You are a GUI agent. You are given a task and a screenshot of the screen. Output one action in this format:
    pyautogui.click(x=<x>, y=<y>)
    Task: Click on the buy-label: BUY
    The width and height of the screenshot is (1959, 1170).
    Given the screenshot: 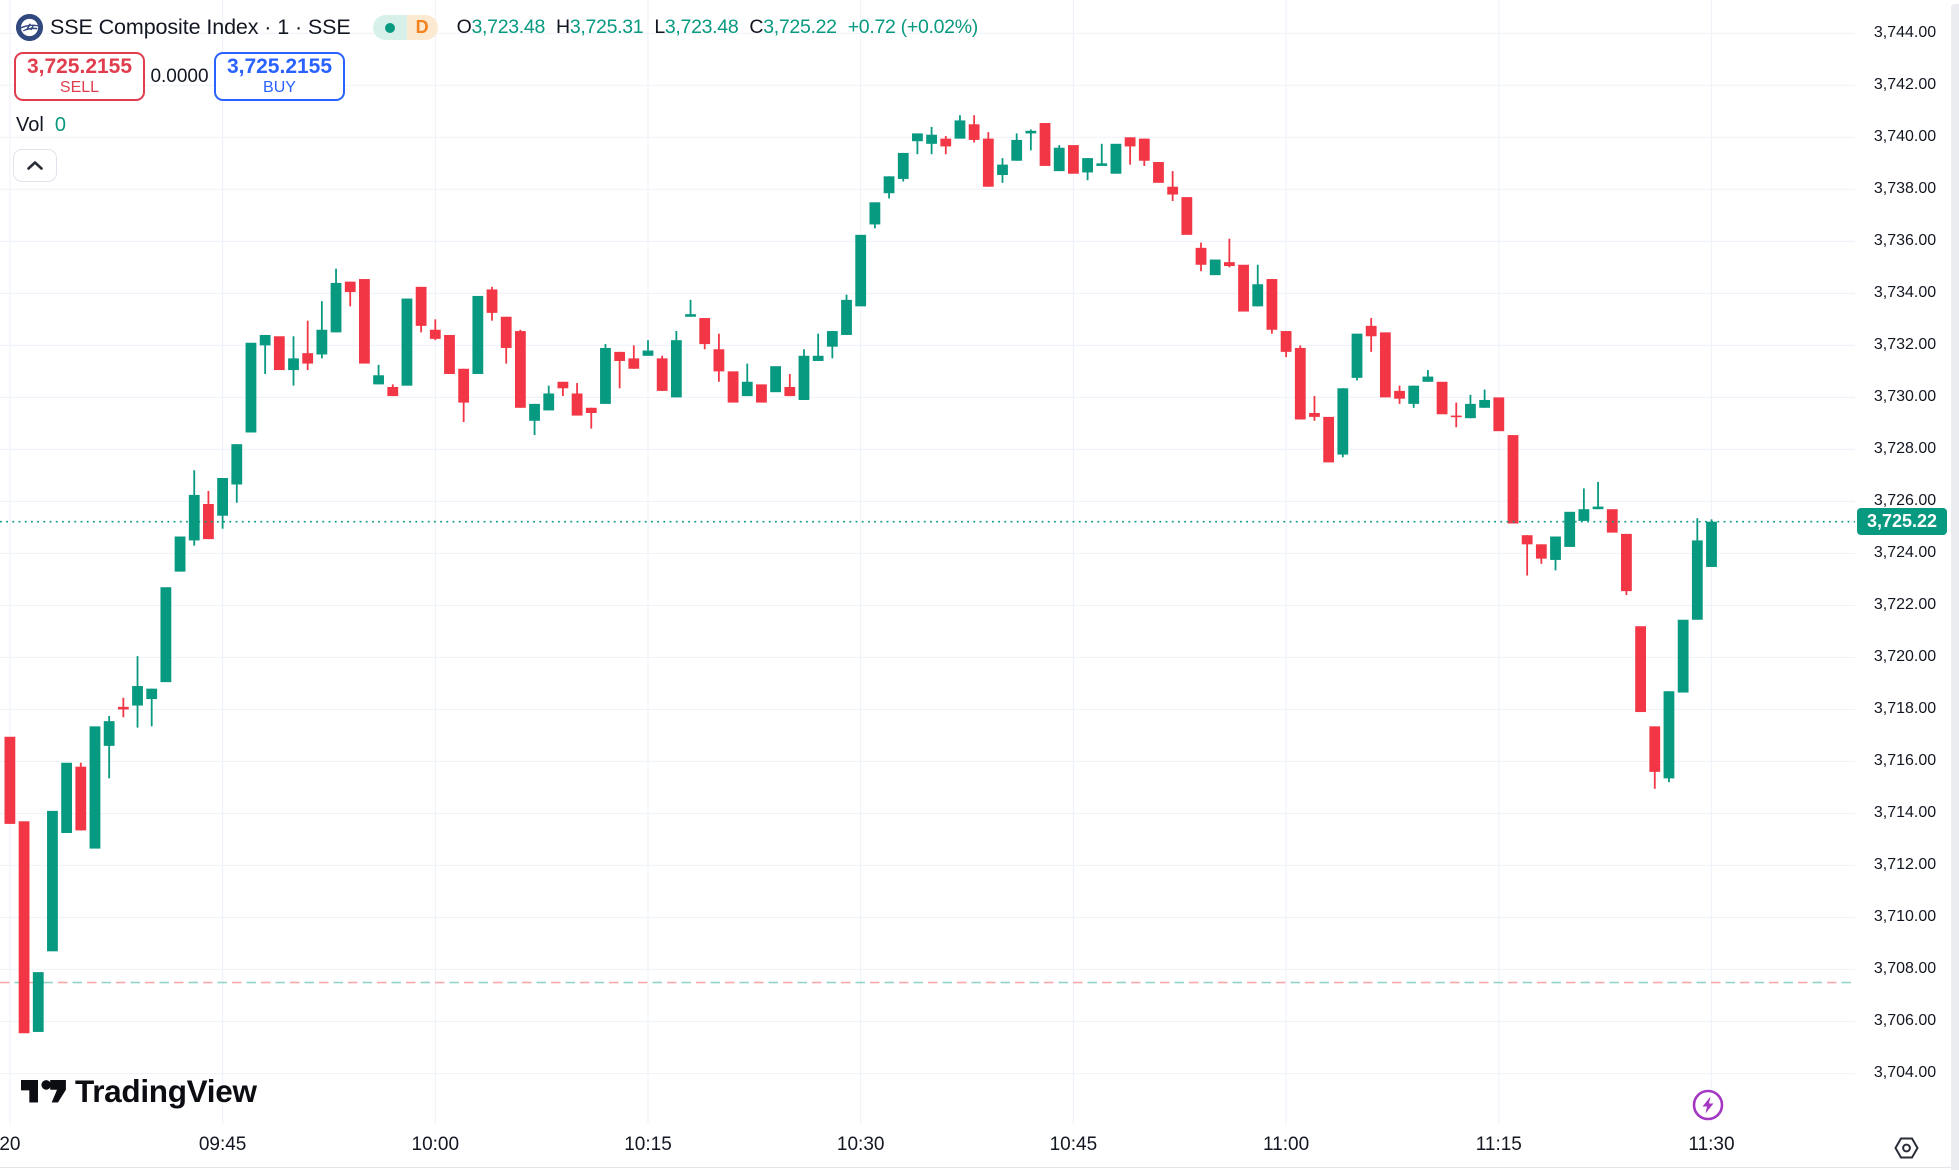 What is the action you would take?
    pyautogui.click(x=279, y=88)
    